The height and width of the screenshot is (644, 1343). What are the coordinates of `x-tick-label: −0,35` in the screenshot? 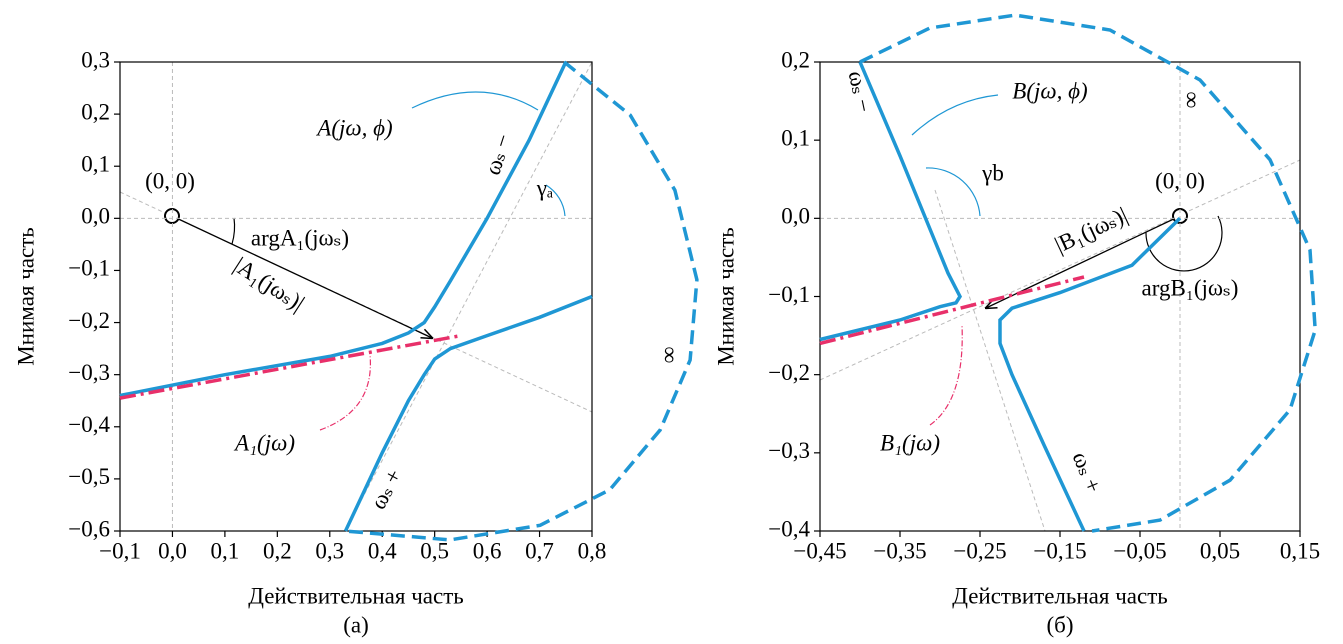 It's located at (899, 550).